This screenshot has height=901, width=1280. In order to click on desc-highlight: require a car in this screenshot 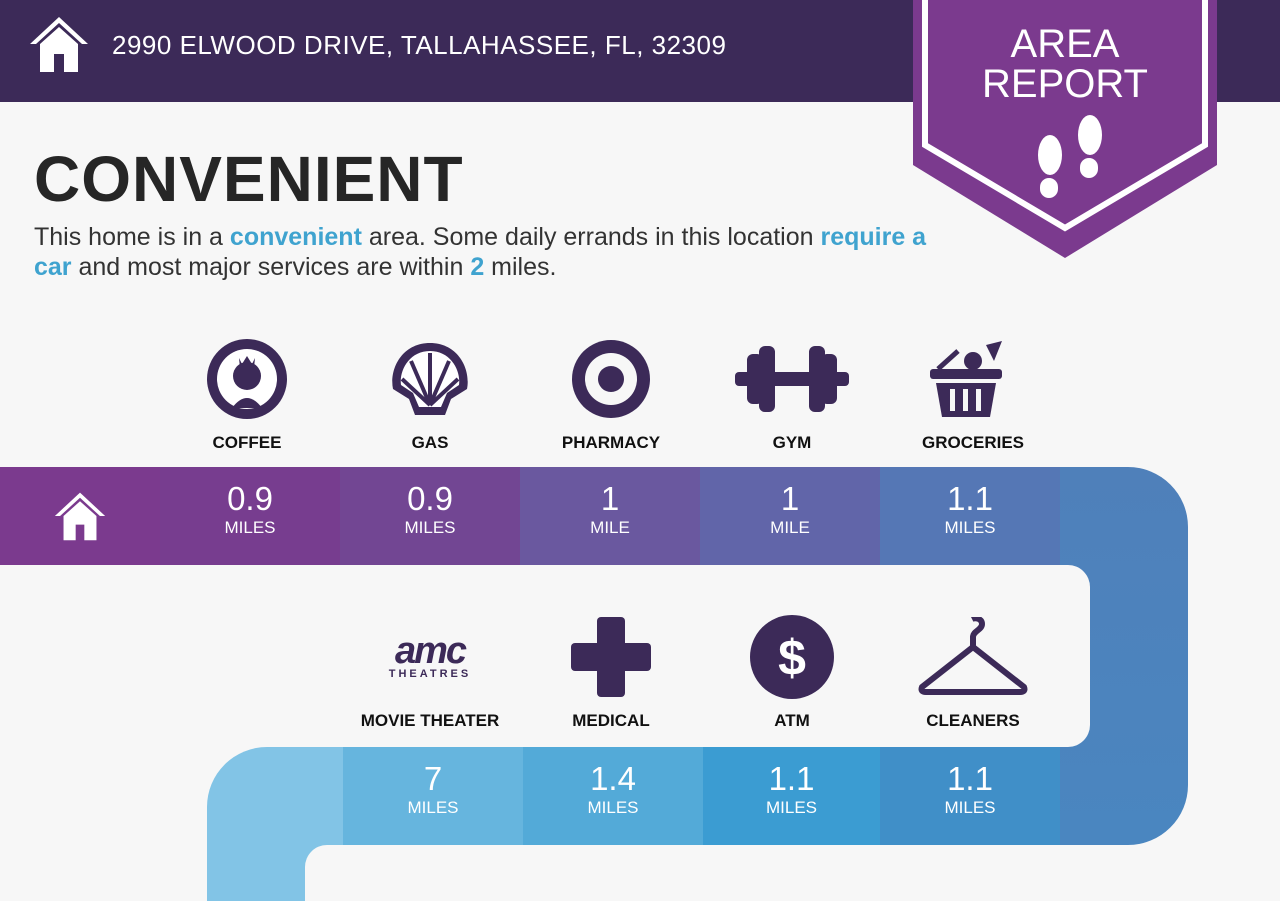, I will do `click(480, 252)`.